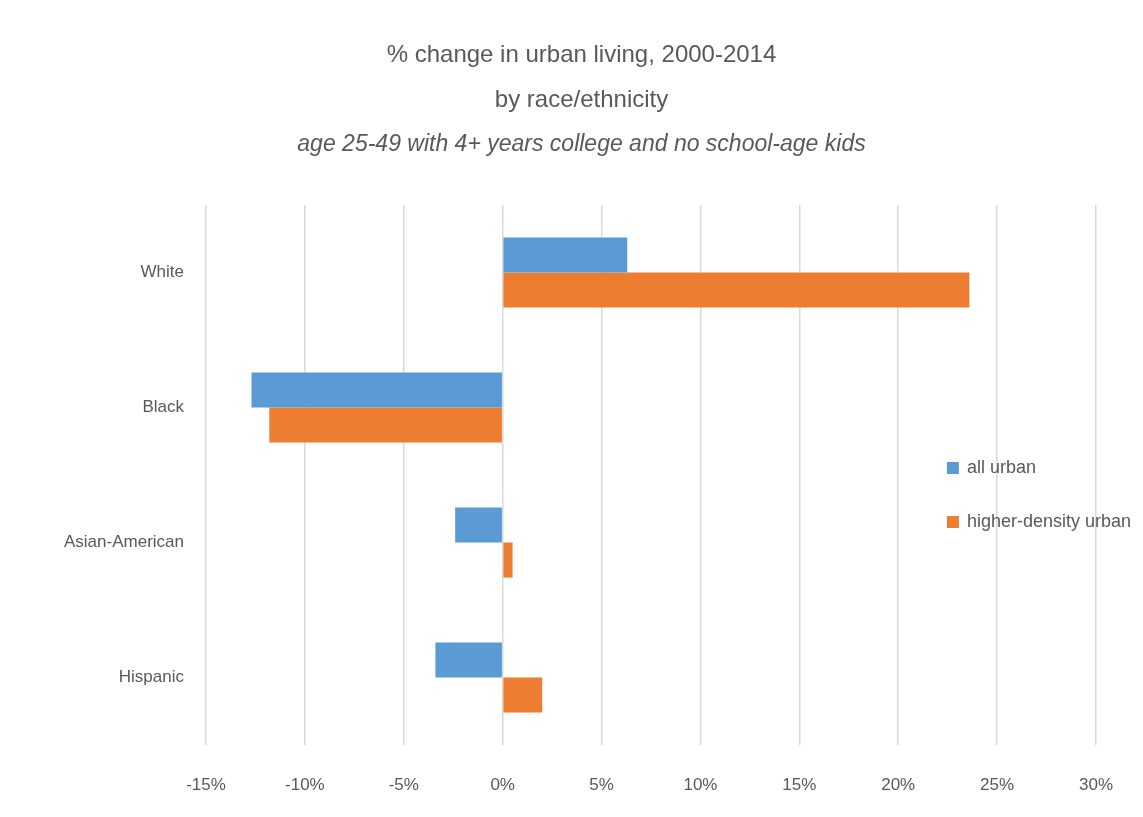 The width and height of the screenshot is (1143, 817). Describe the element at coordinates (1001, 466) in the screenshot. I see `legend-label: all urban` at that location.